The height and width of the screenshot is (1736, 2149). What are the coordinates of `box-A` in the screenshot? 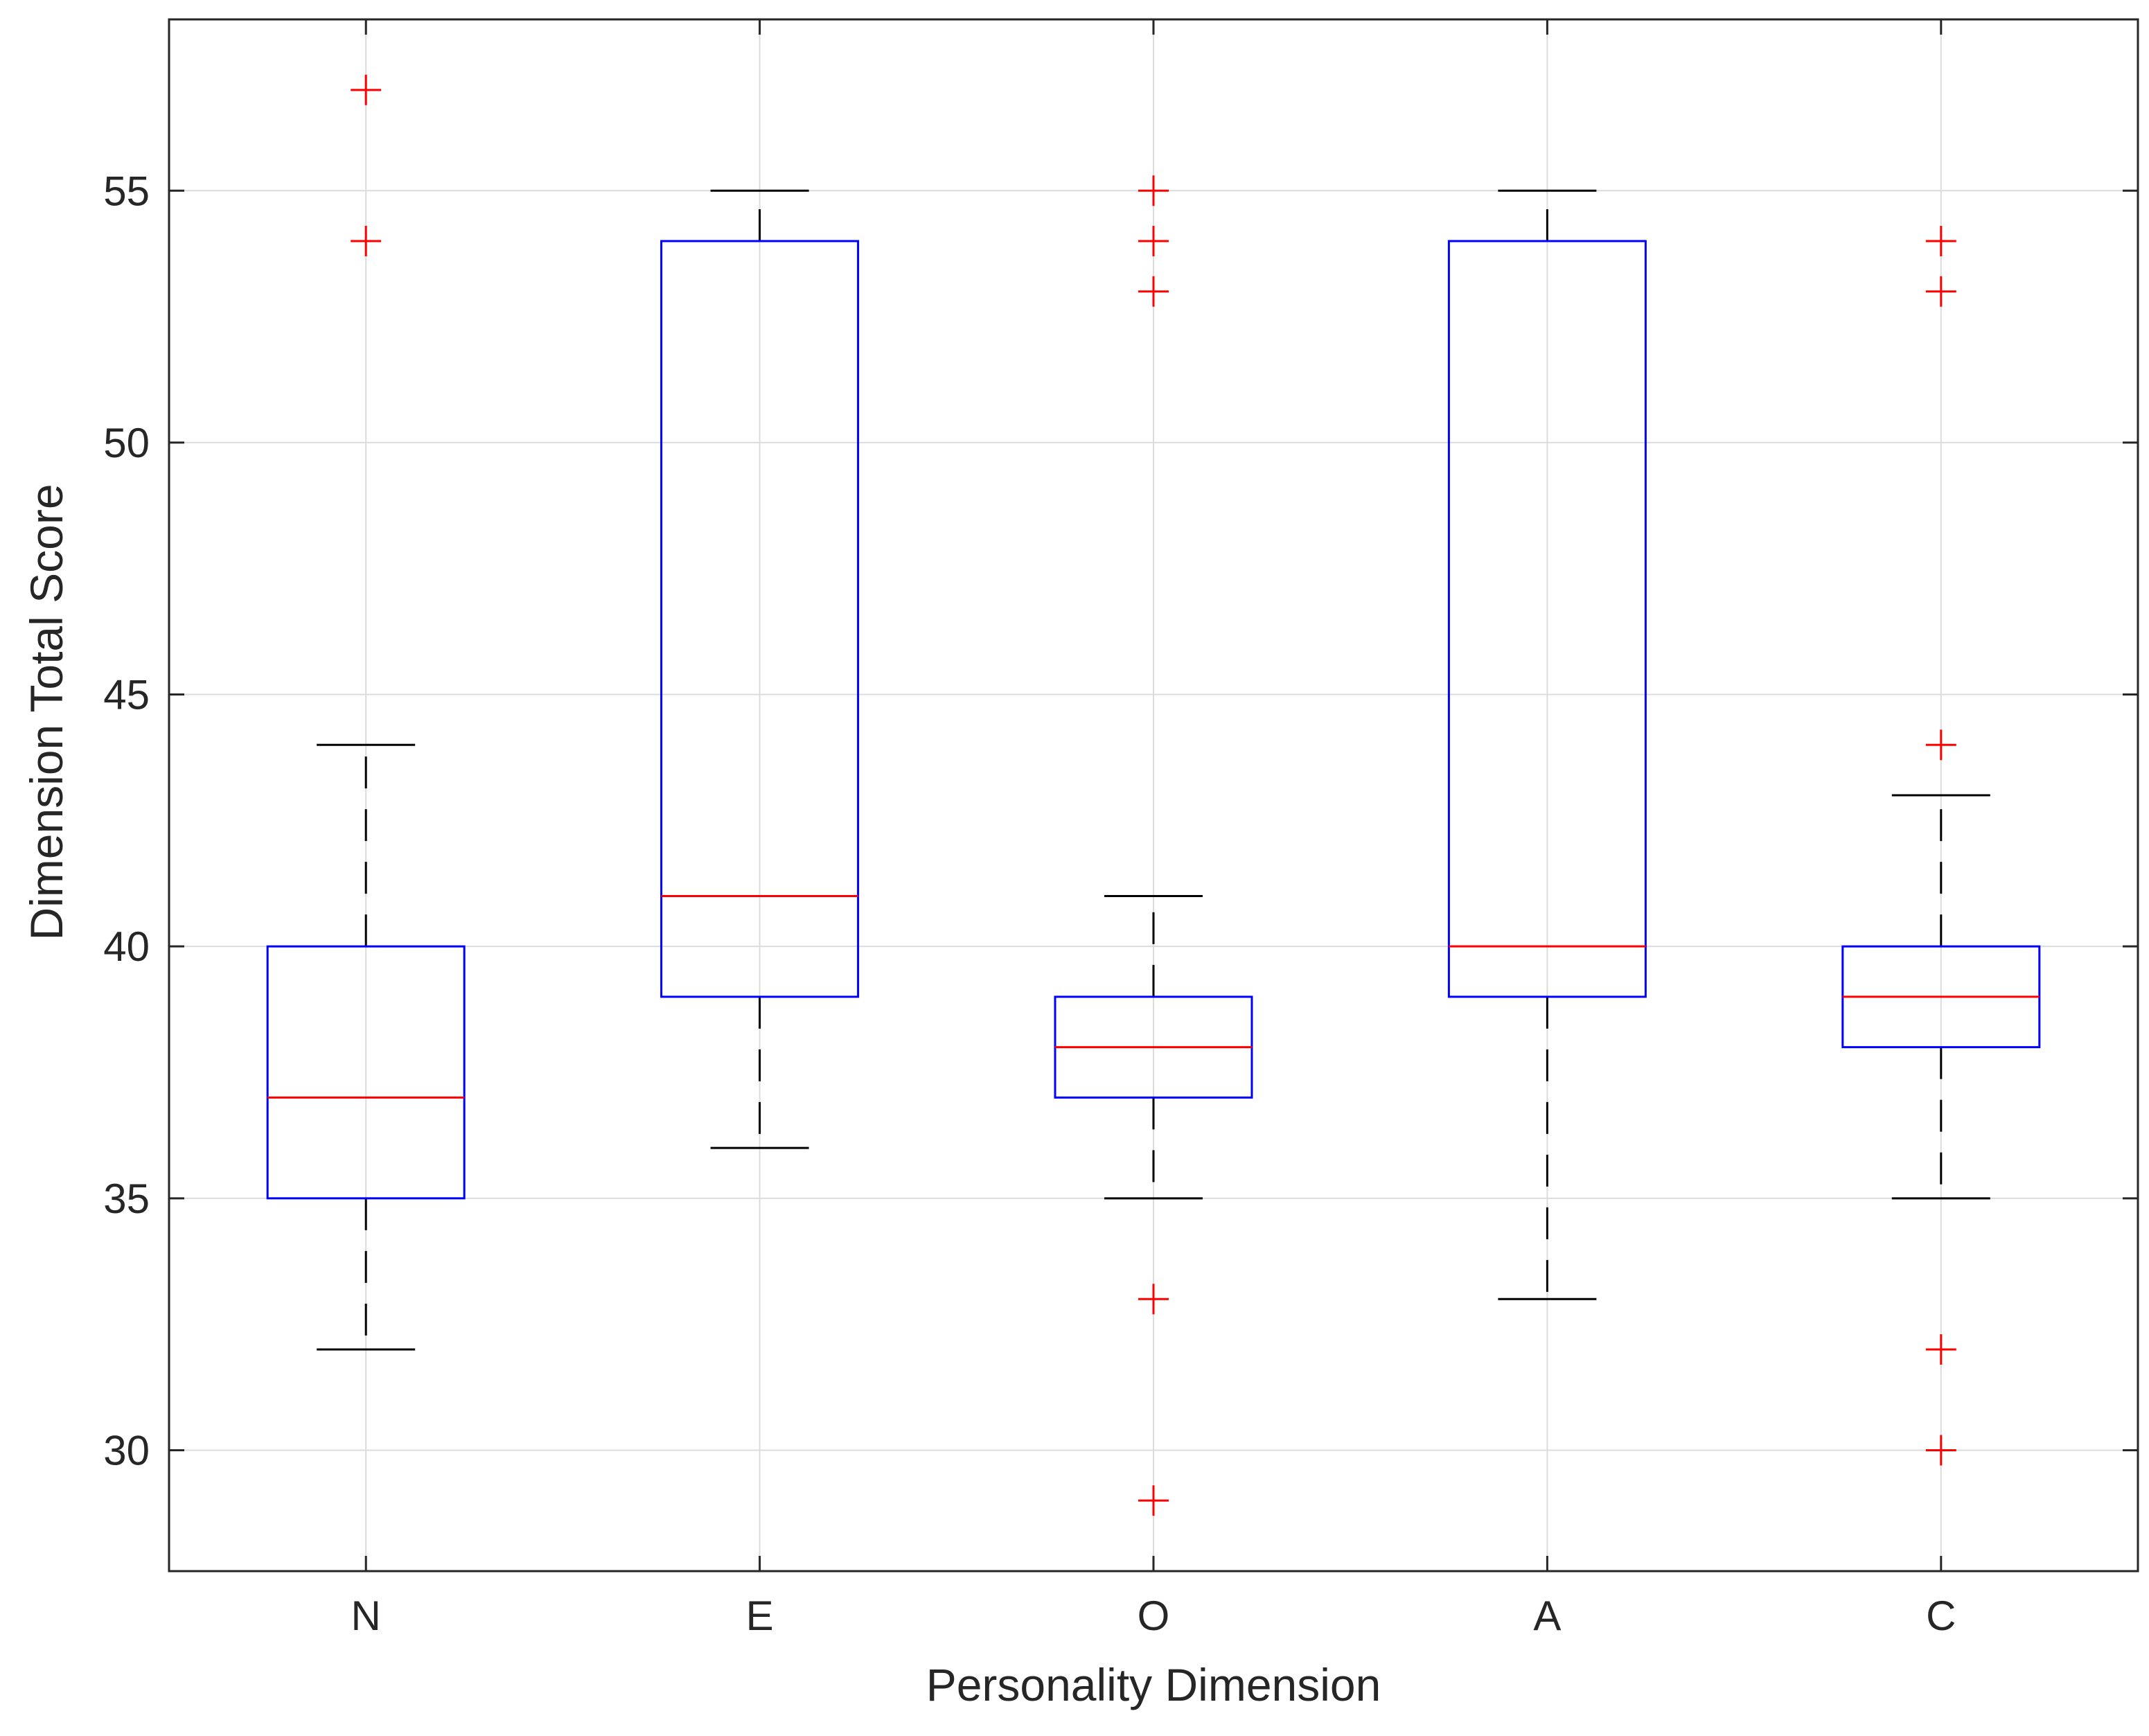 It's located at (1547, 745).